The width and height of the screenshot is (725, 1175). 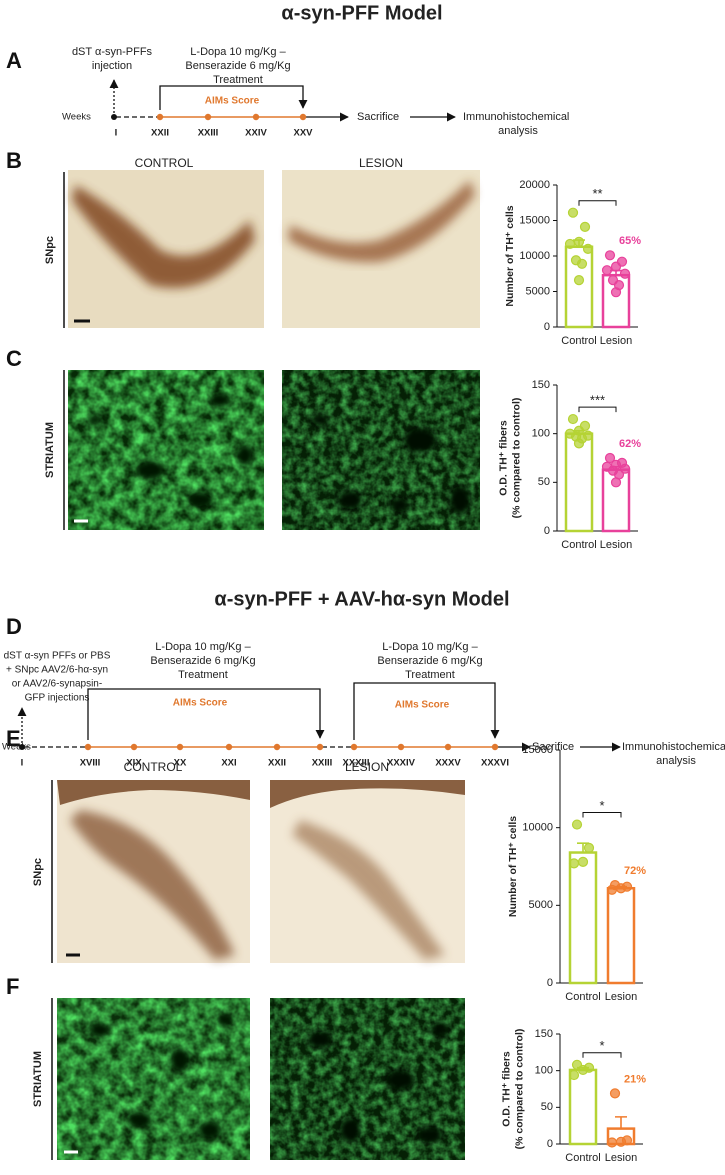 What do you see at coordinates (621, 1122) in the screenshot?
I see `error-bar` at bounding box center [621, 1122].